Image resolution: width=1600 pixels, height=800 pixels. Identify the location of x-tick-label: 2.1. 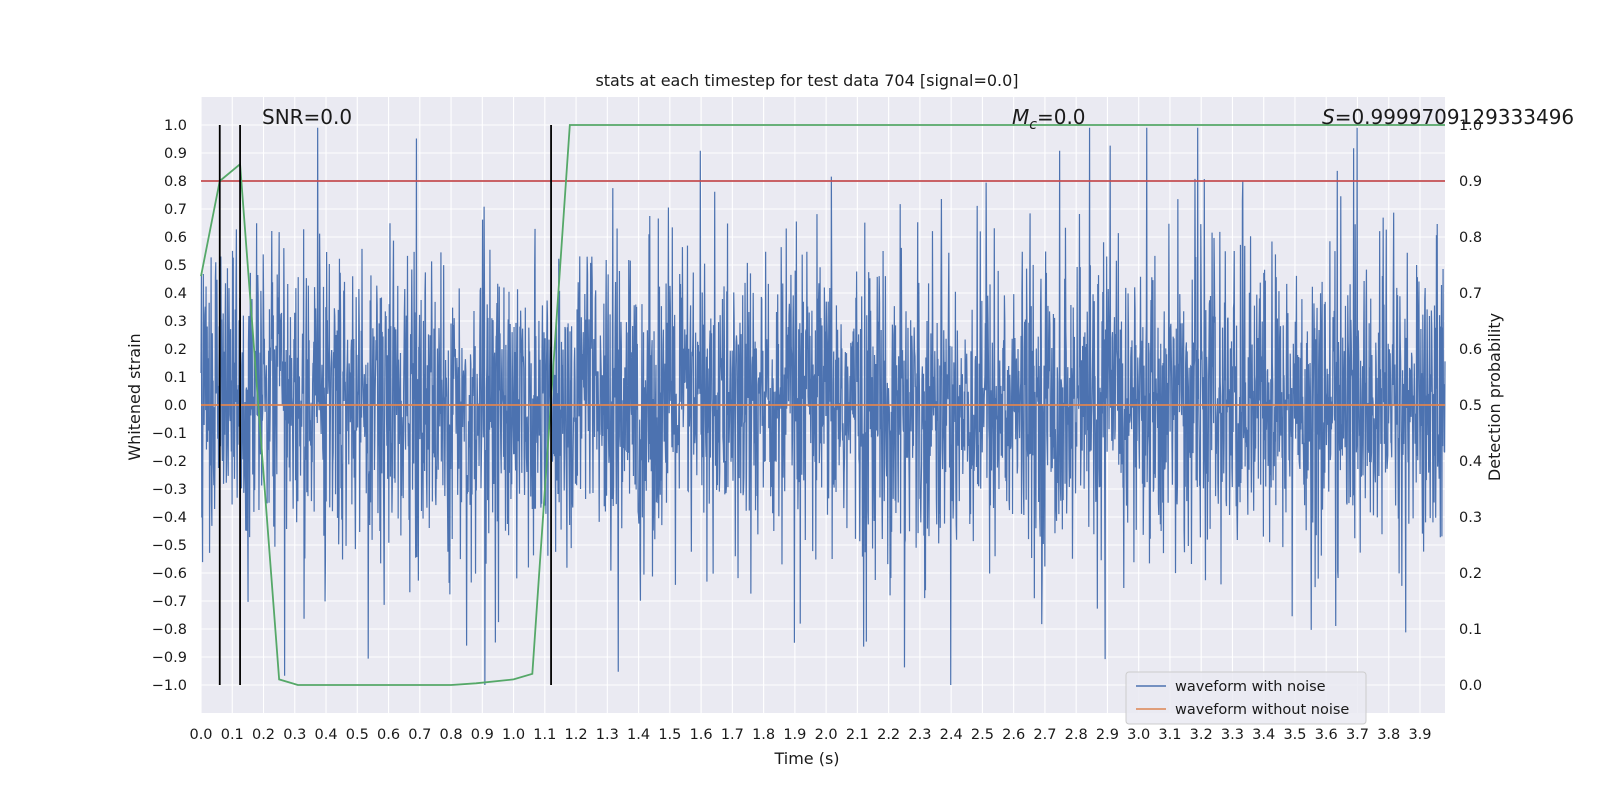
(857, 735).